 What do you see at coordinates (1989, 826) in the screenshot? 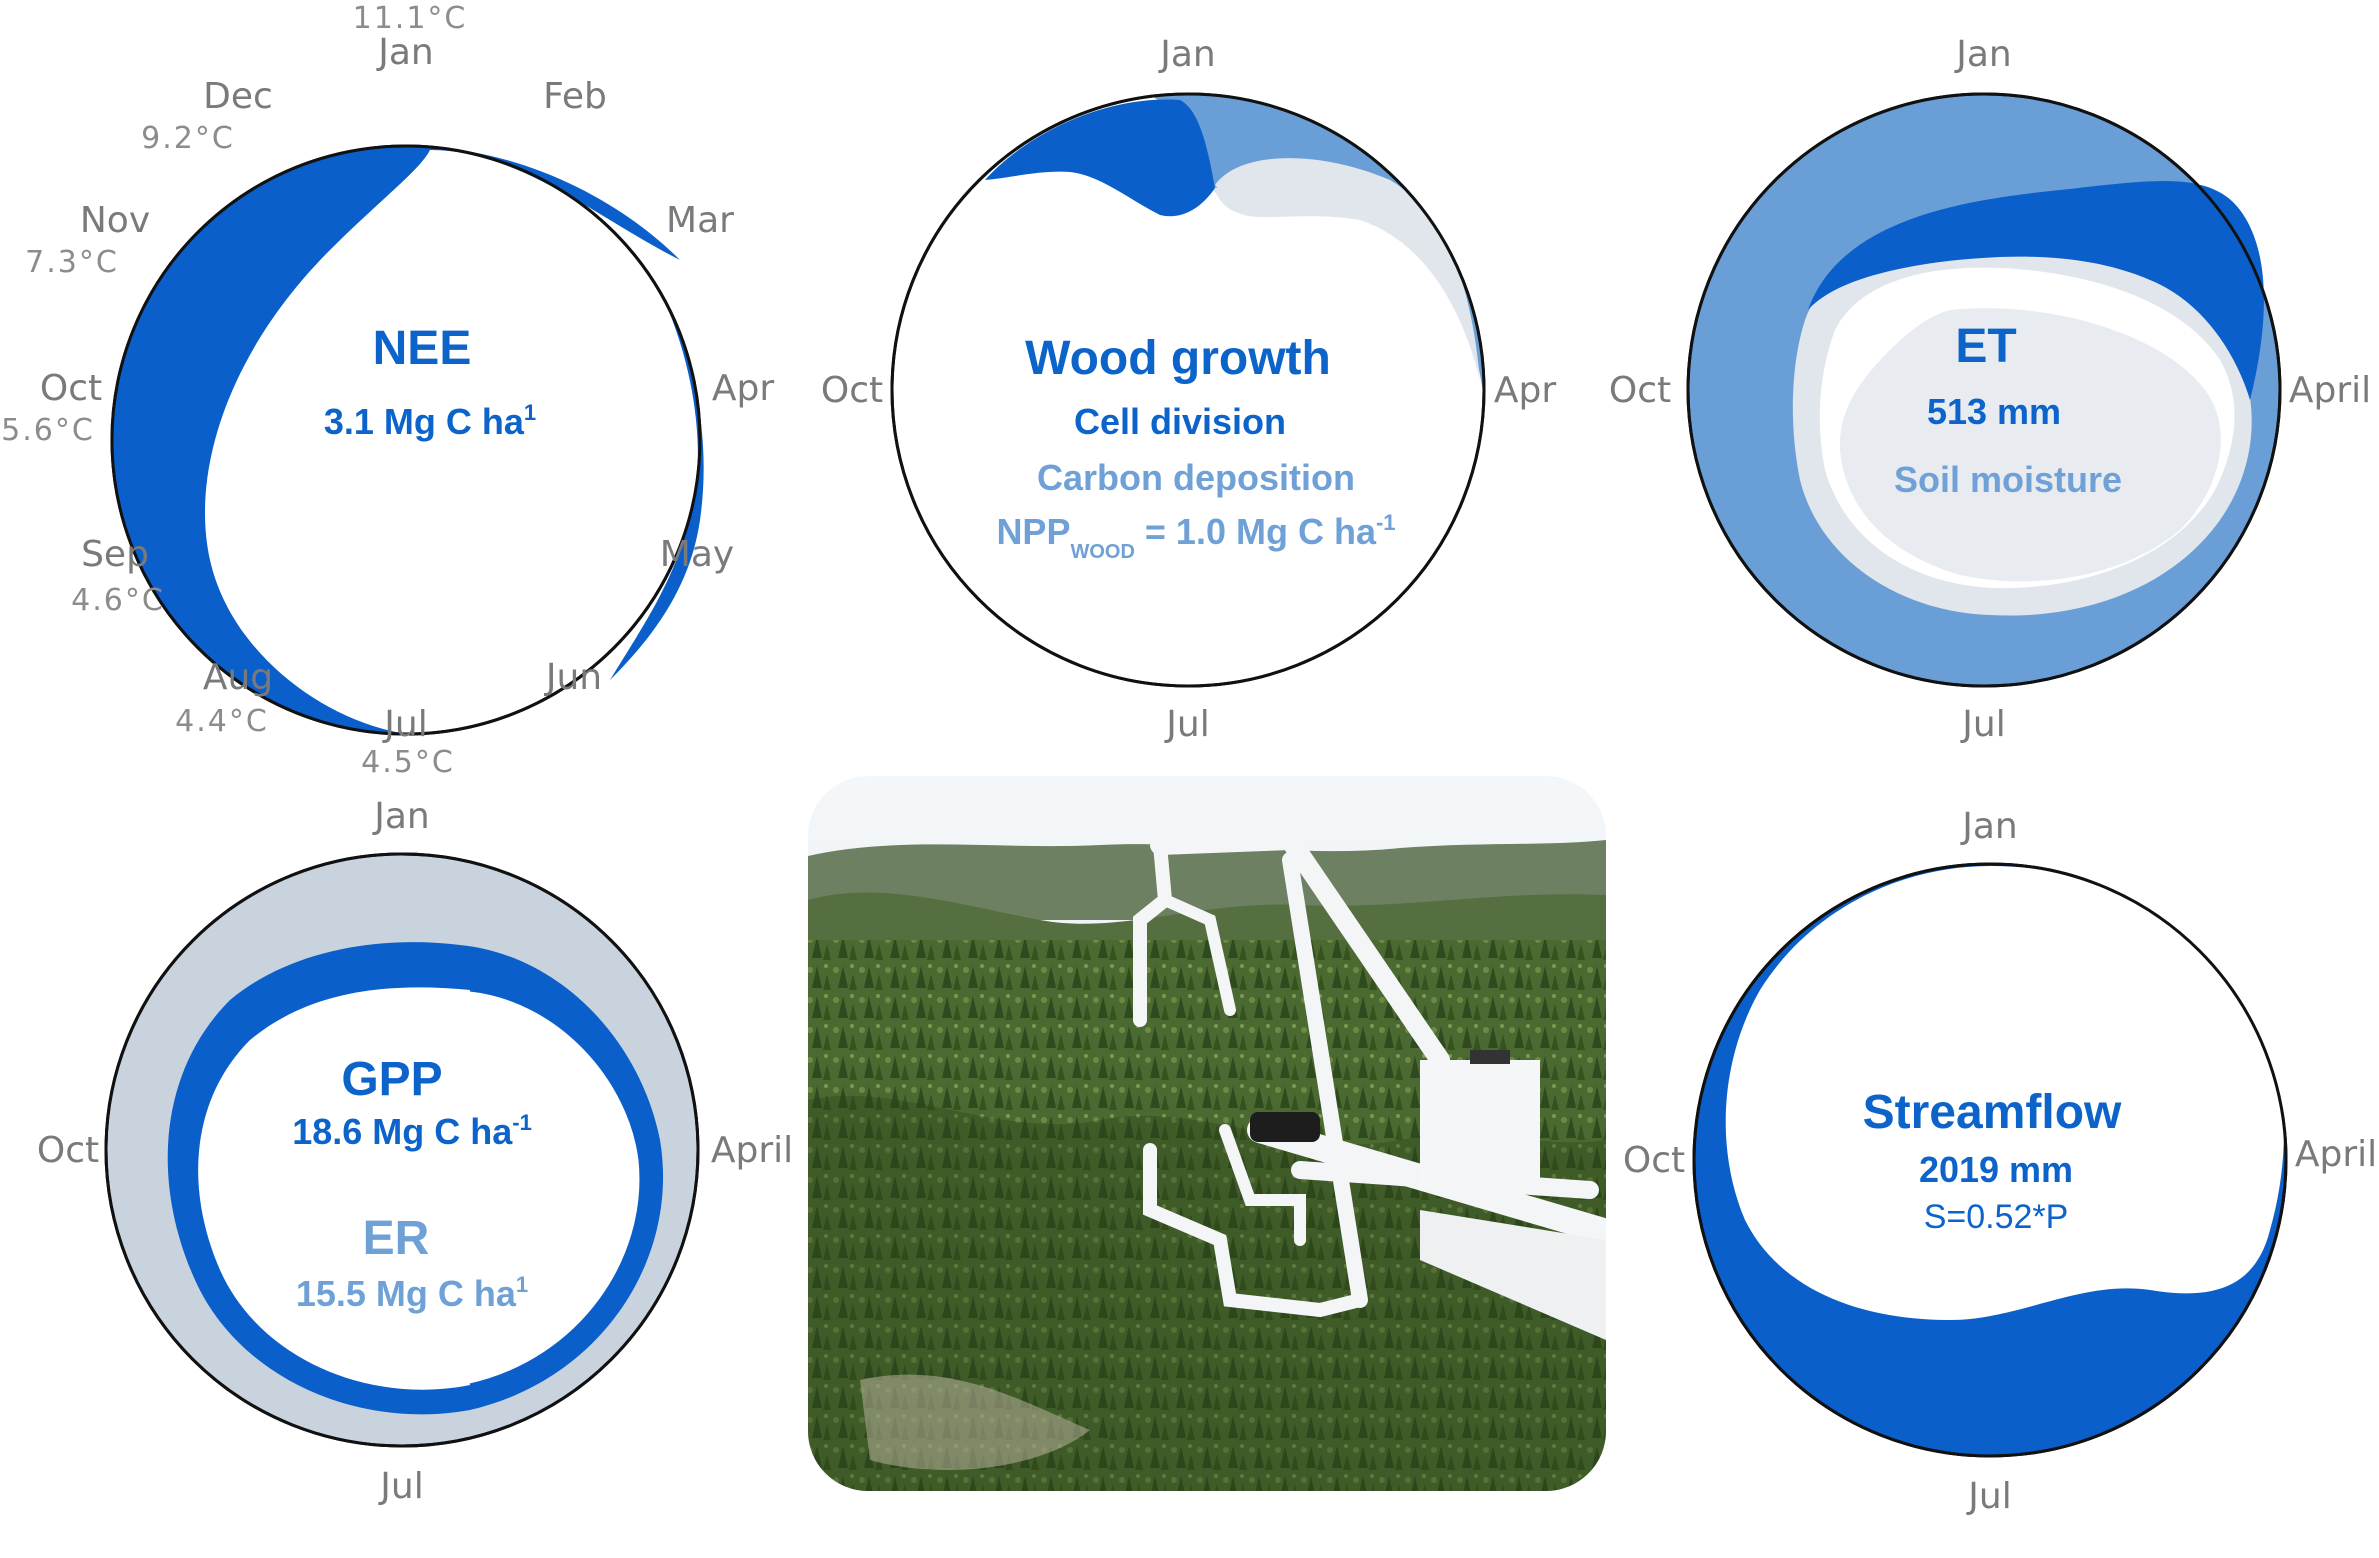
I see `streamflow-month-jan: Jan` at bounding box center [1989, 826].